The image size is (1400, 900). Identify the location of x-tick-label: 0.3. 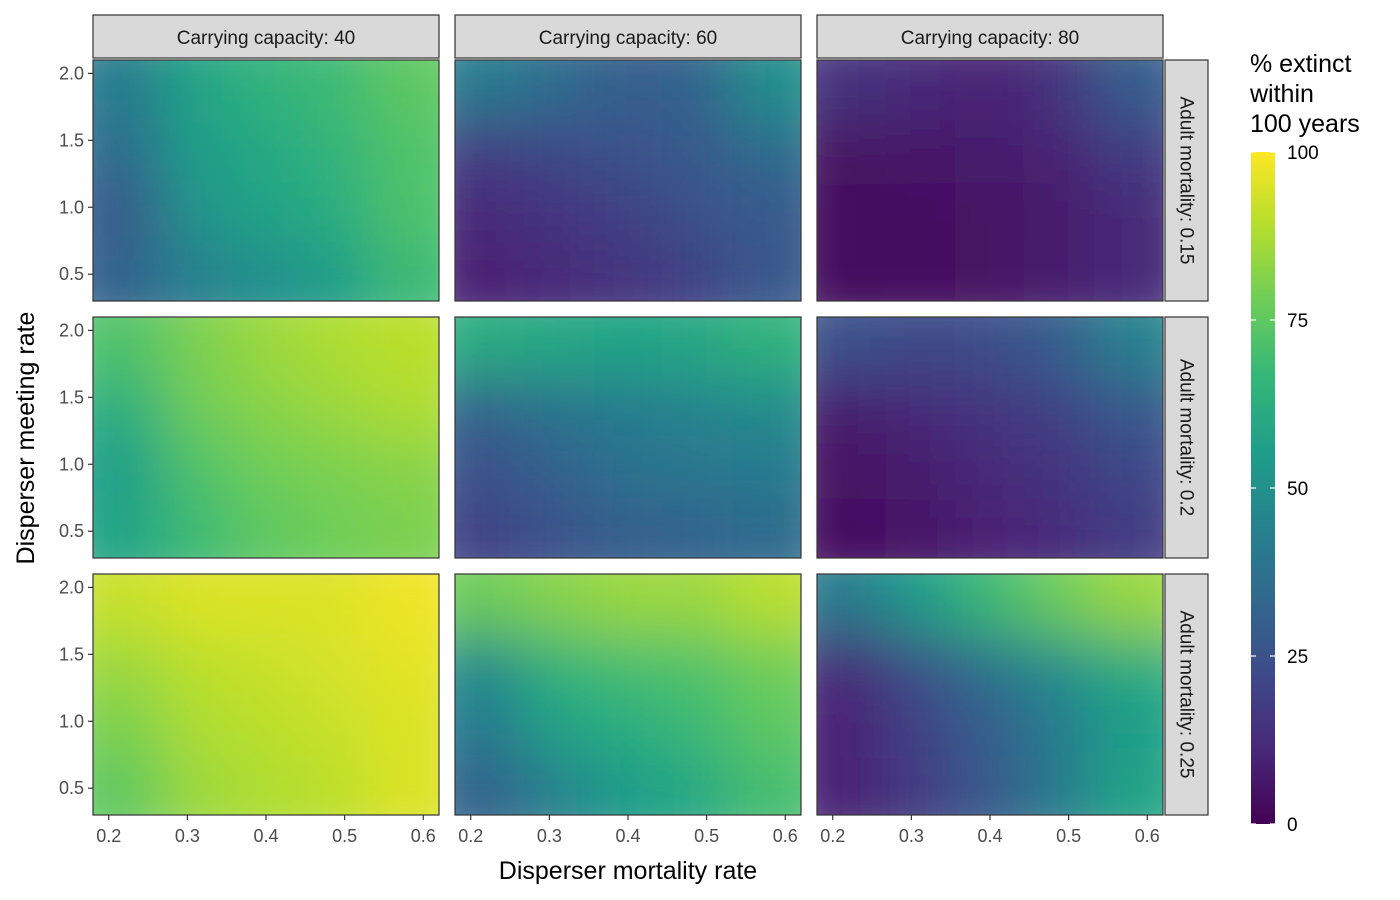
(911, 836).